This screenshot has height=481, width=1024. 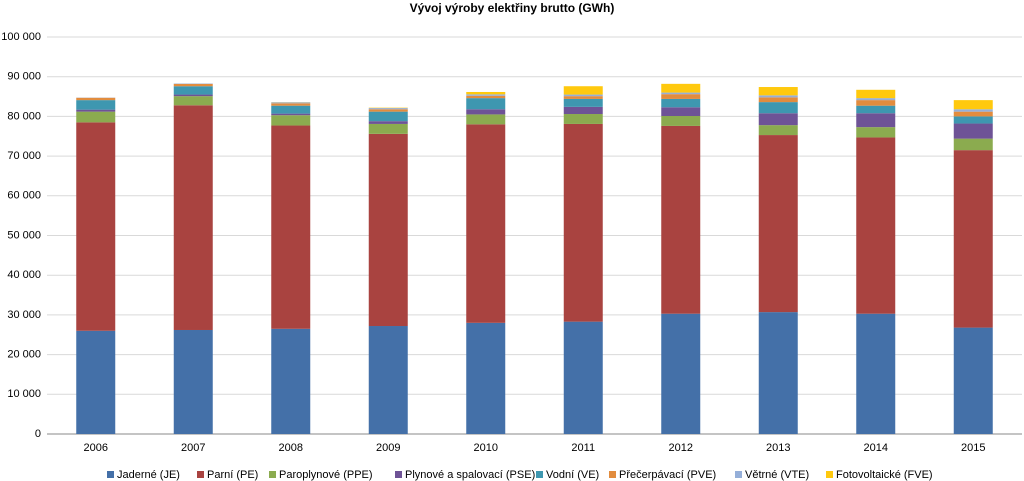 What do you see at coordinates (884, 475) in the screenshot?
I see `legend-label: Fotovoltaické (FVE)` at bounding box center [884, 475].